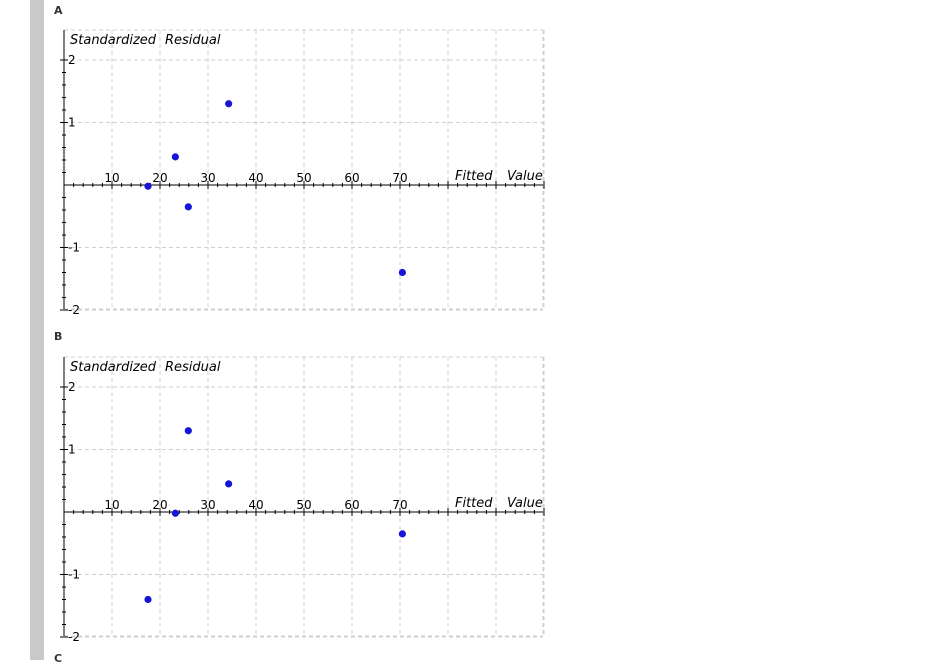 This screenshot has width=950, height=665. What do you see at coordinates (37, 330) in the screenshot?
I see `scrollbar-strip` at bounding box center [37, 330].